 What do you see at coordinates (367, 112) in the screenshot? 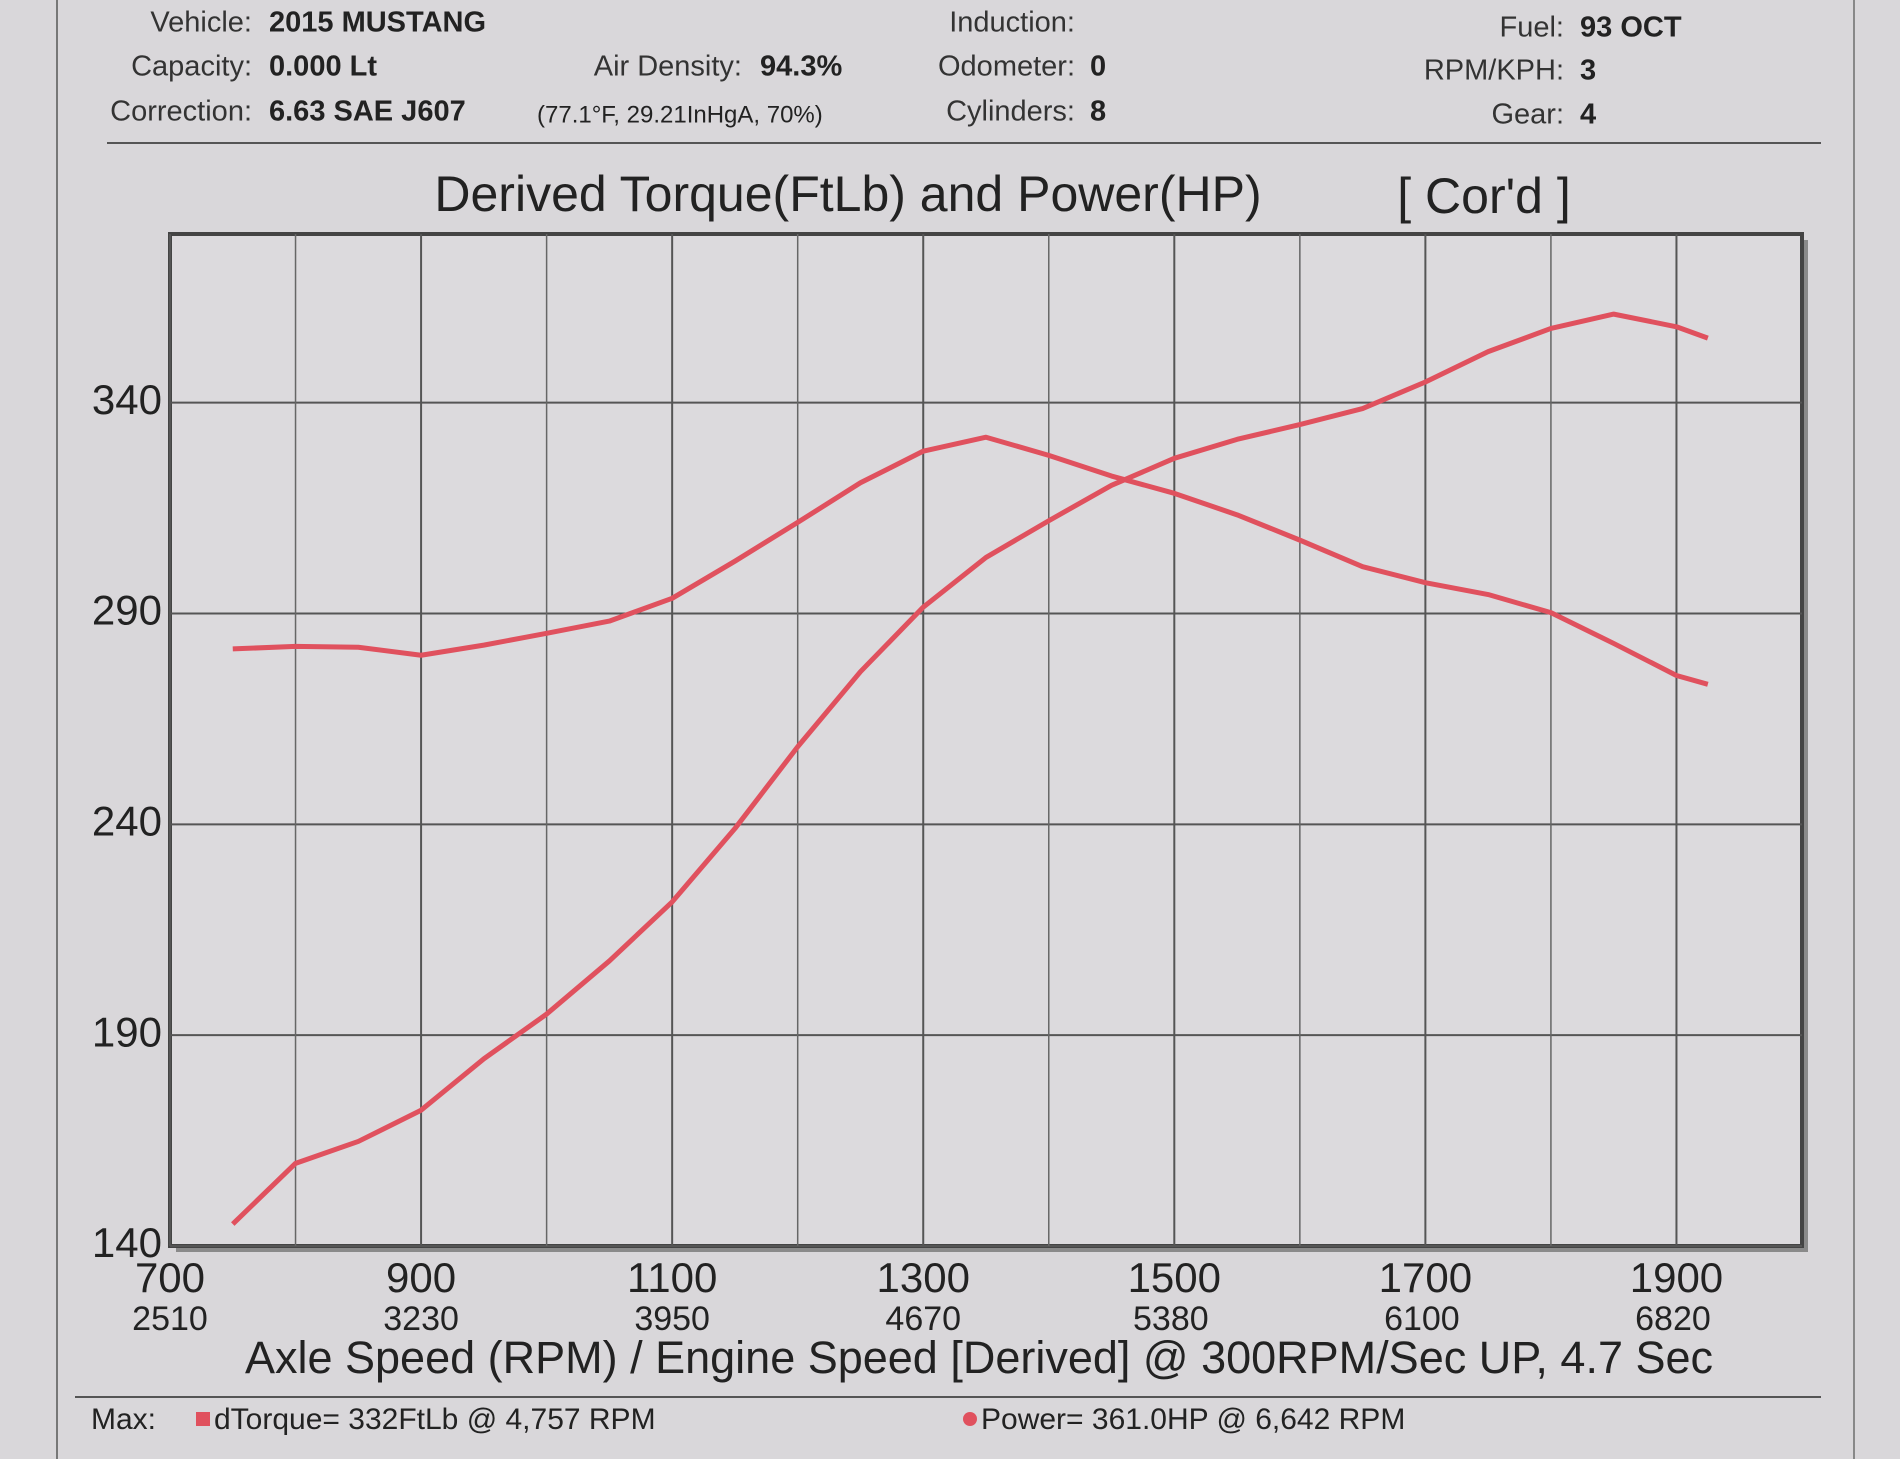
I see `header-value: 6.63 SAE J607` at bounding box center [367, 112].